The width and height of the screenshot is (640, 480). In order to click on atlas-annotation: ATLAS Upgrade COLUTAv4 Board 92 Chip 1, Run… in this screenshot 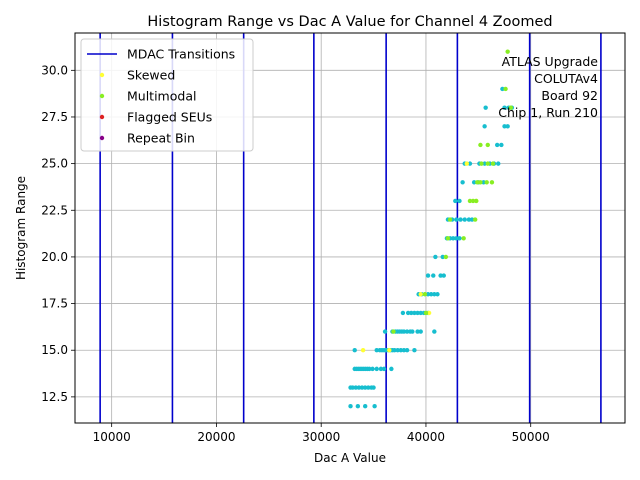, I will do `click(548, 87)`.